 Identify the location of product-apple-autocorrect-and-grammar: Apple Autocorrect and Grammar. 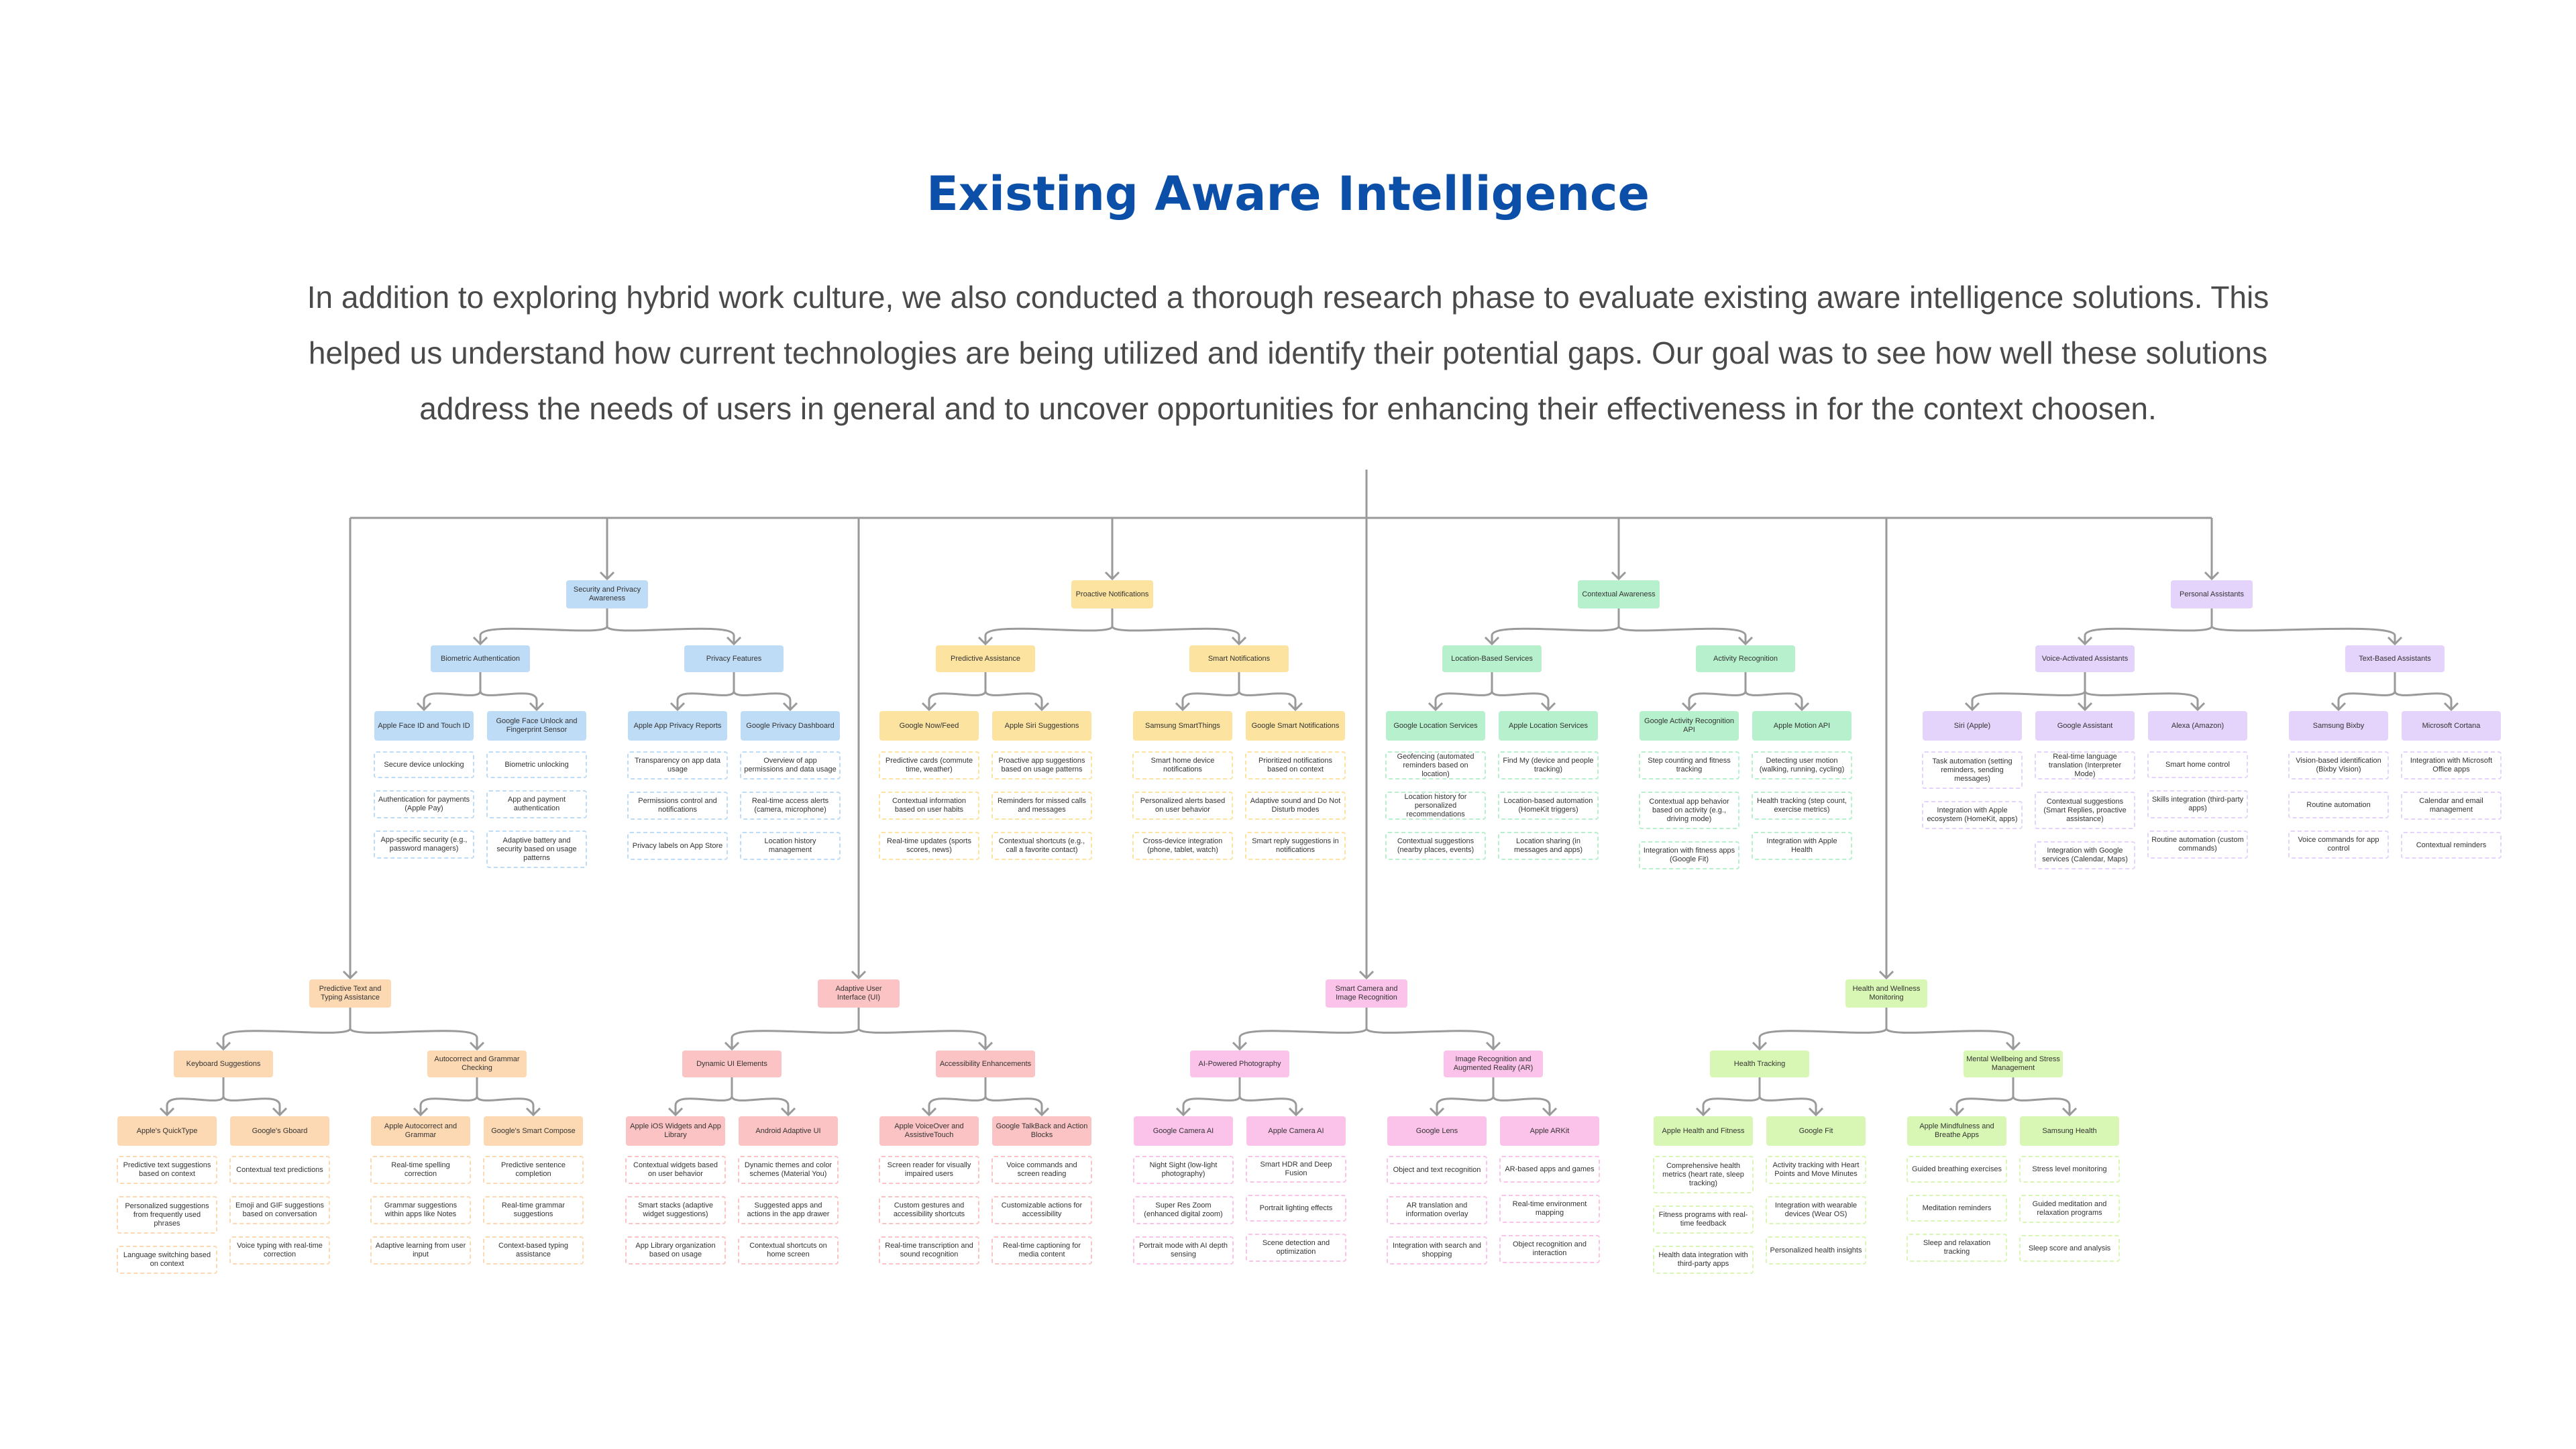
(420, 1131).